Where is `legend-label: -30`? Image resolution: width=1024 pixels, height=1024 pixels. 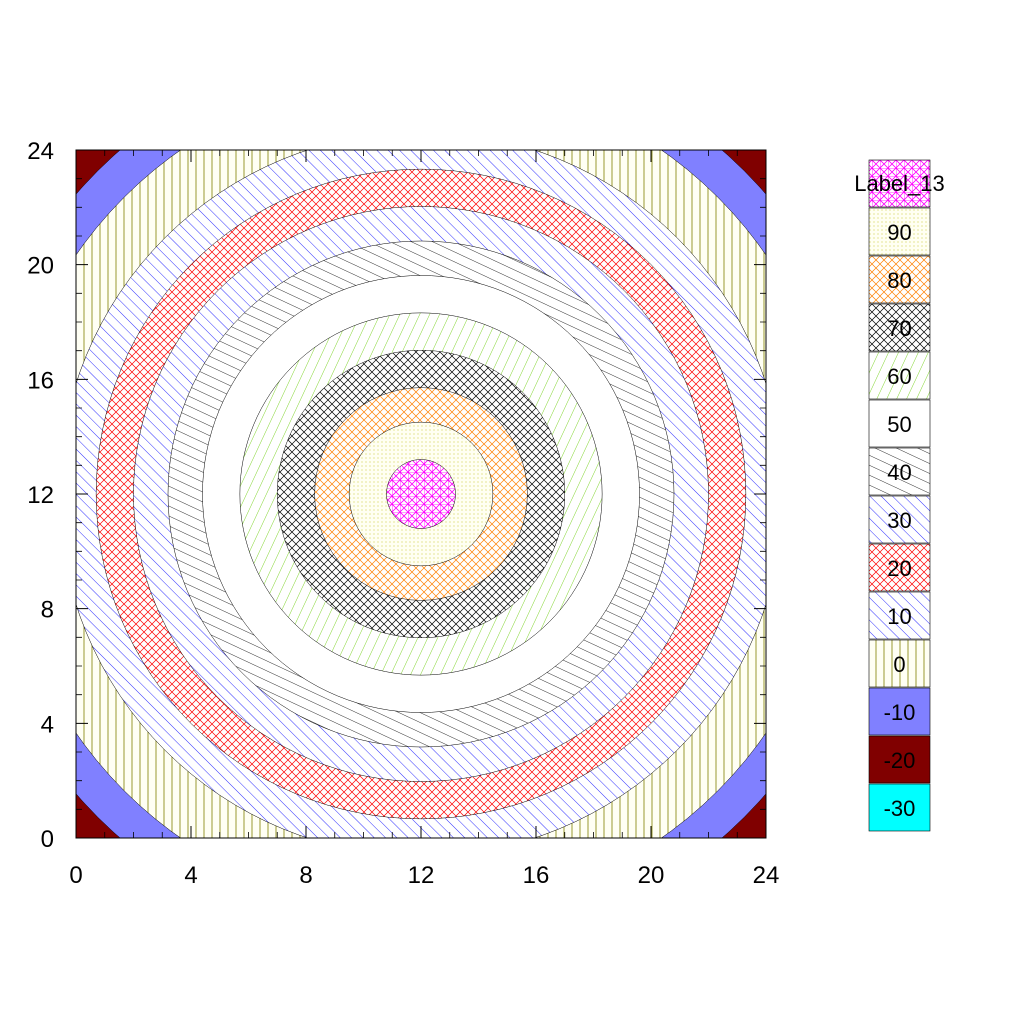
legend-label: -30 is located at coordinates (900, 808).